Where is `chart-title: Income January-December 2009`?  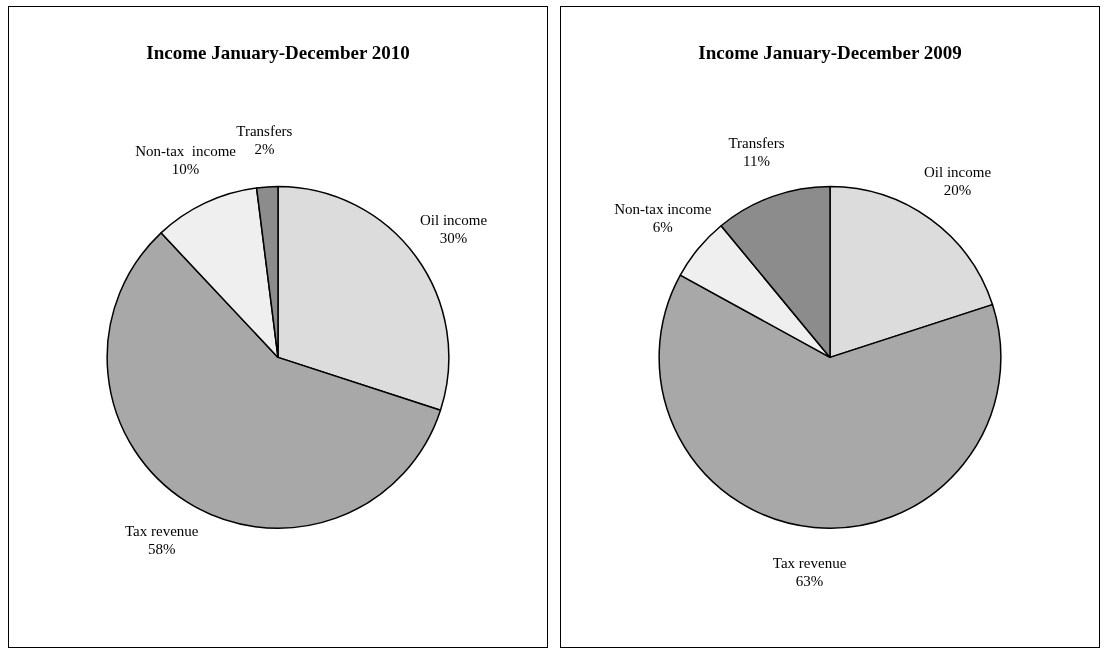 chart-title: Income January-December 2009 is located at coordinates (830, 53).